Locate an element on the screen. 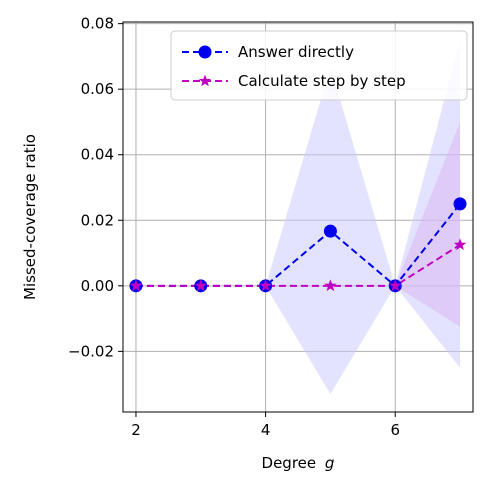  y-axis-label: Missed-coverage ratio is located at coordinates (30, 217).